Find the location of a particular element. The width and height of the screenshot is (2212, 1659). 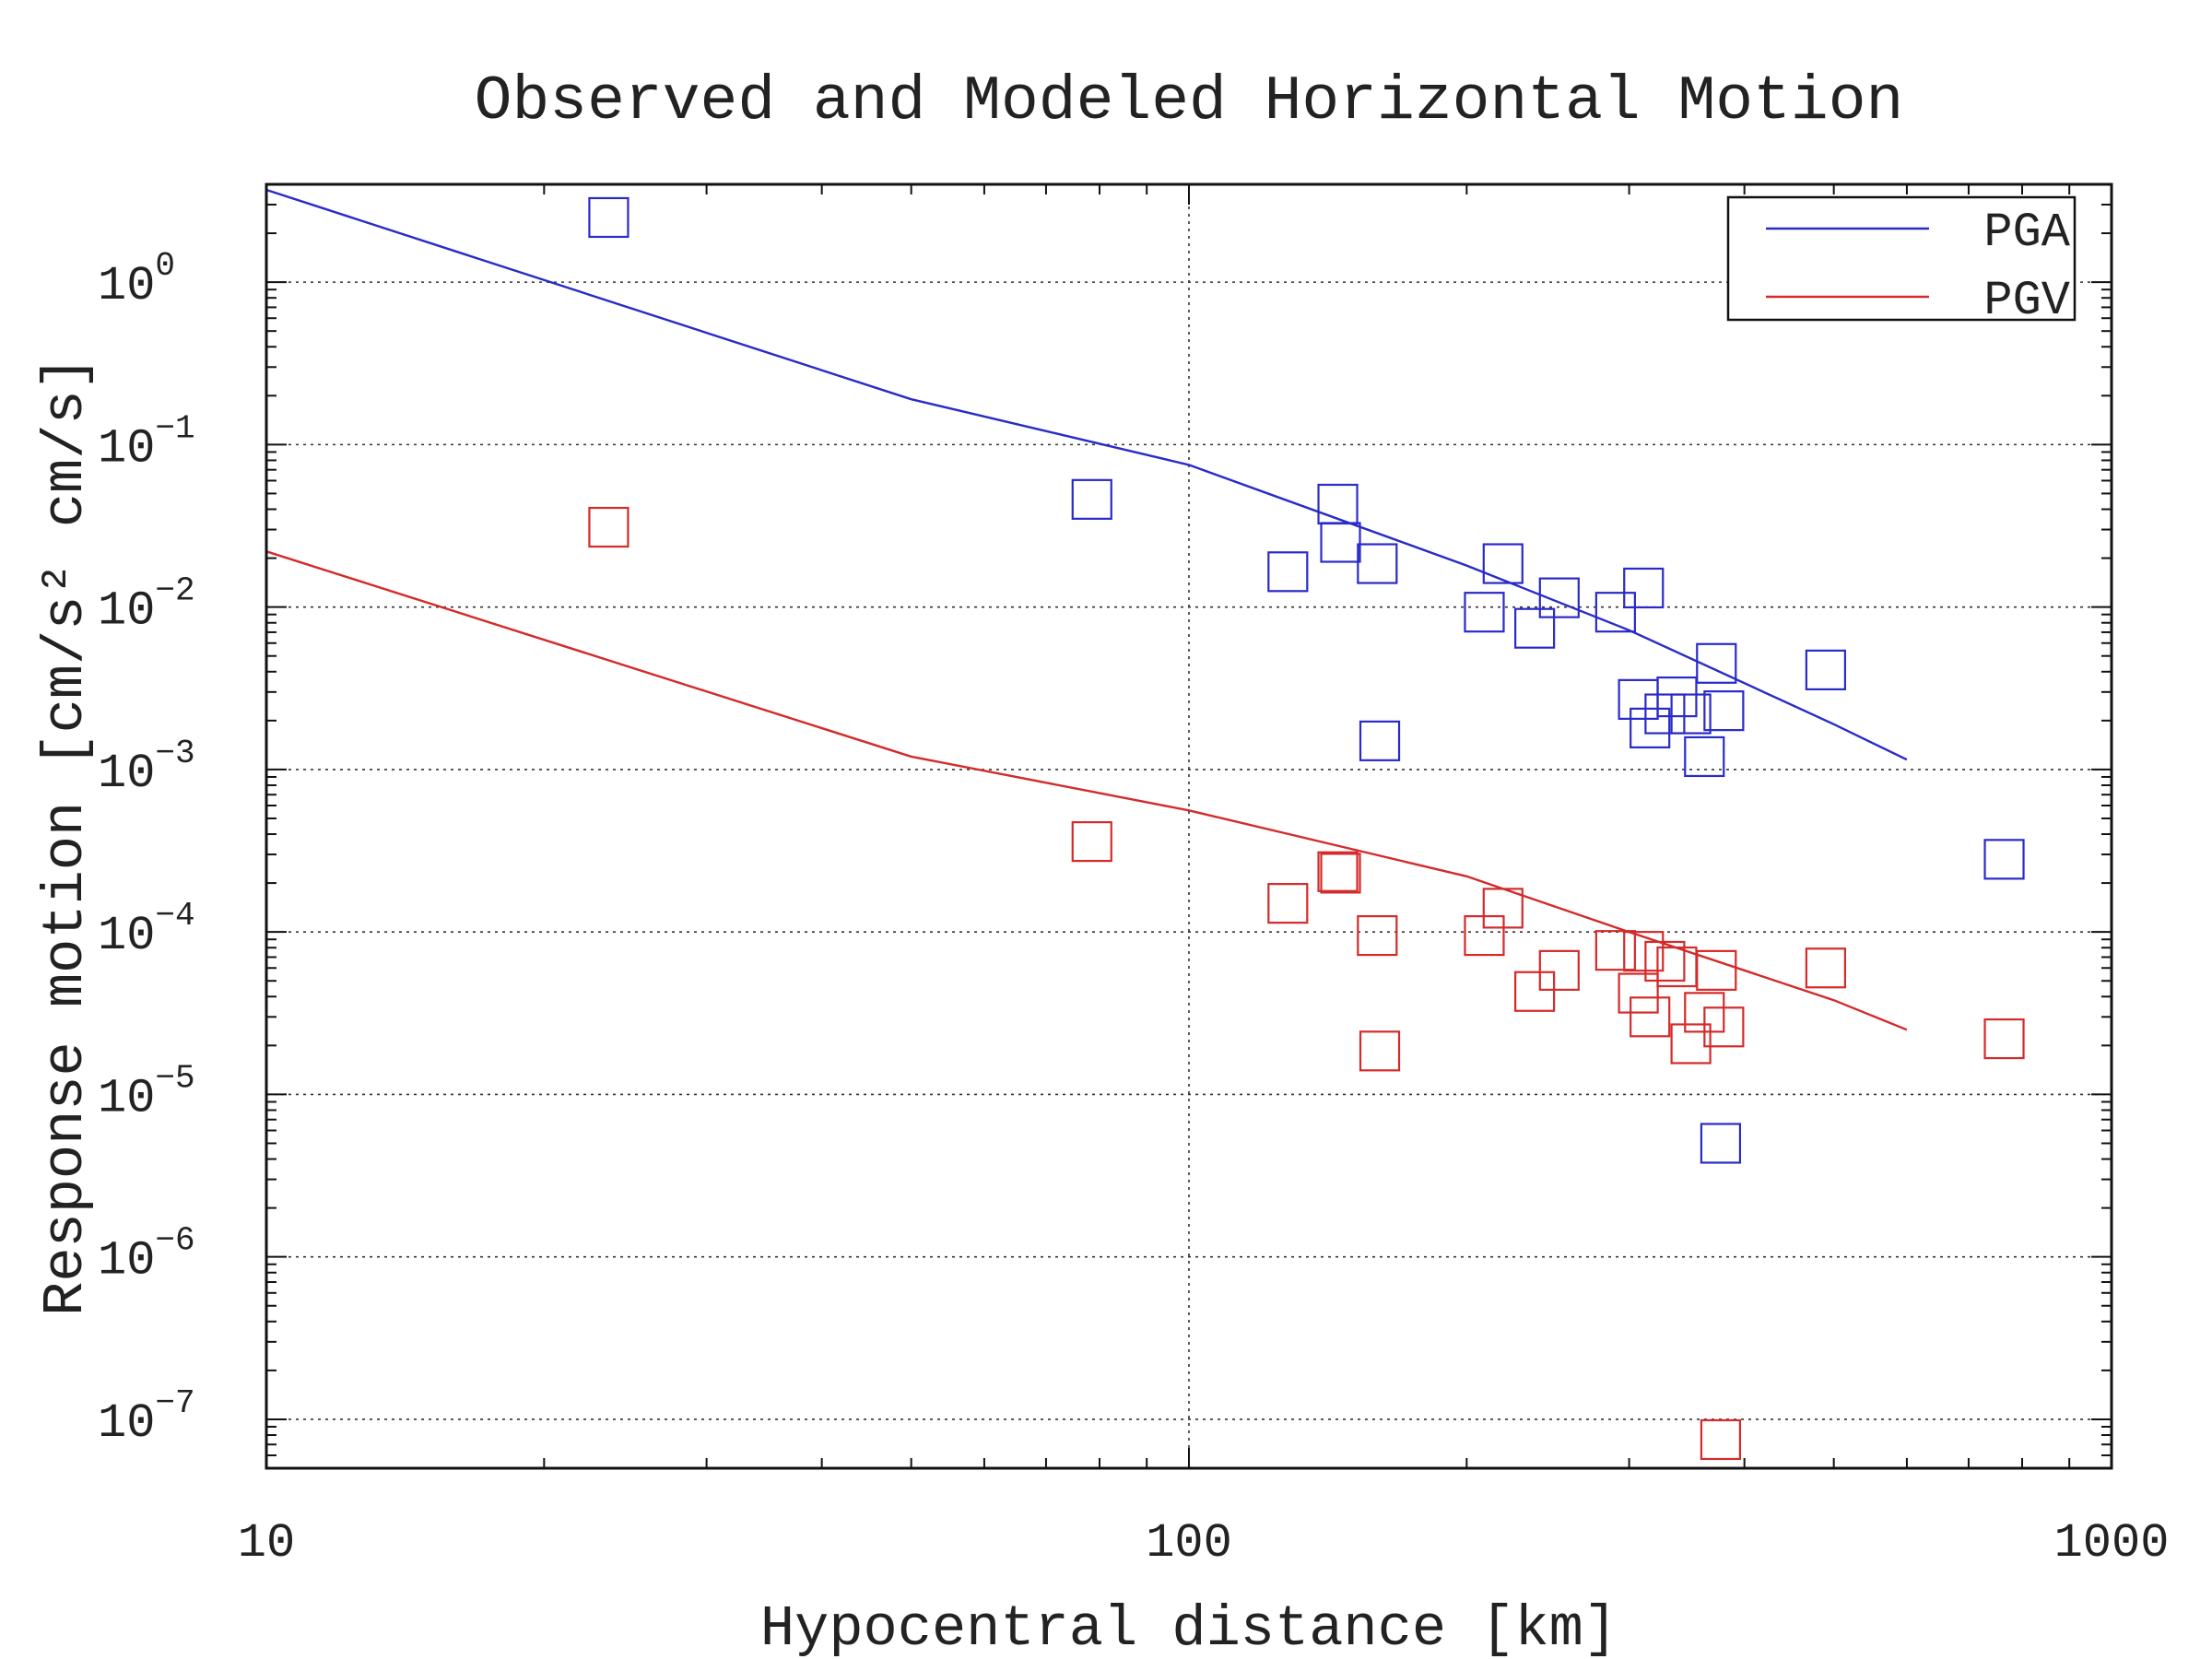

legend-label-pga: PGA is located at coordinates (2026, 233).